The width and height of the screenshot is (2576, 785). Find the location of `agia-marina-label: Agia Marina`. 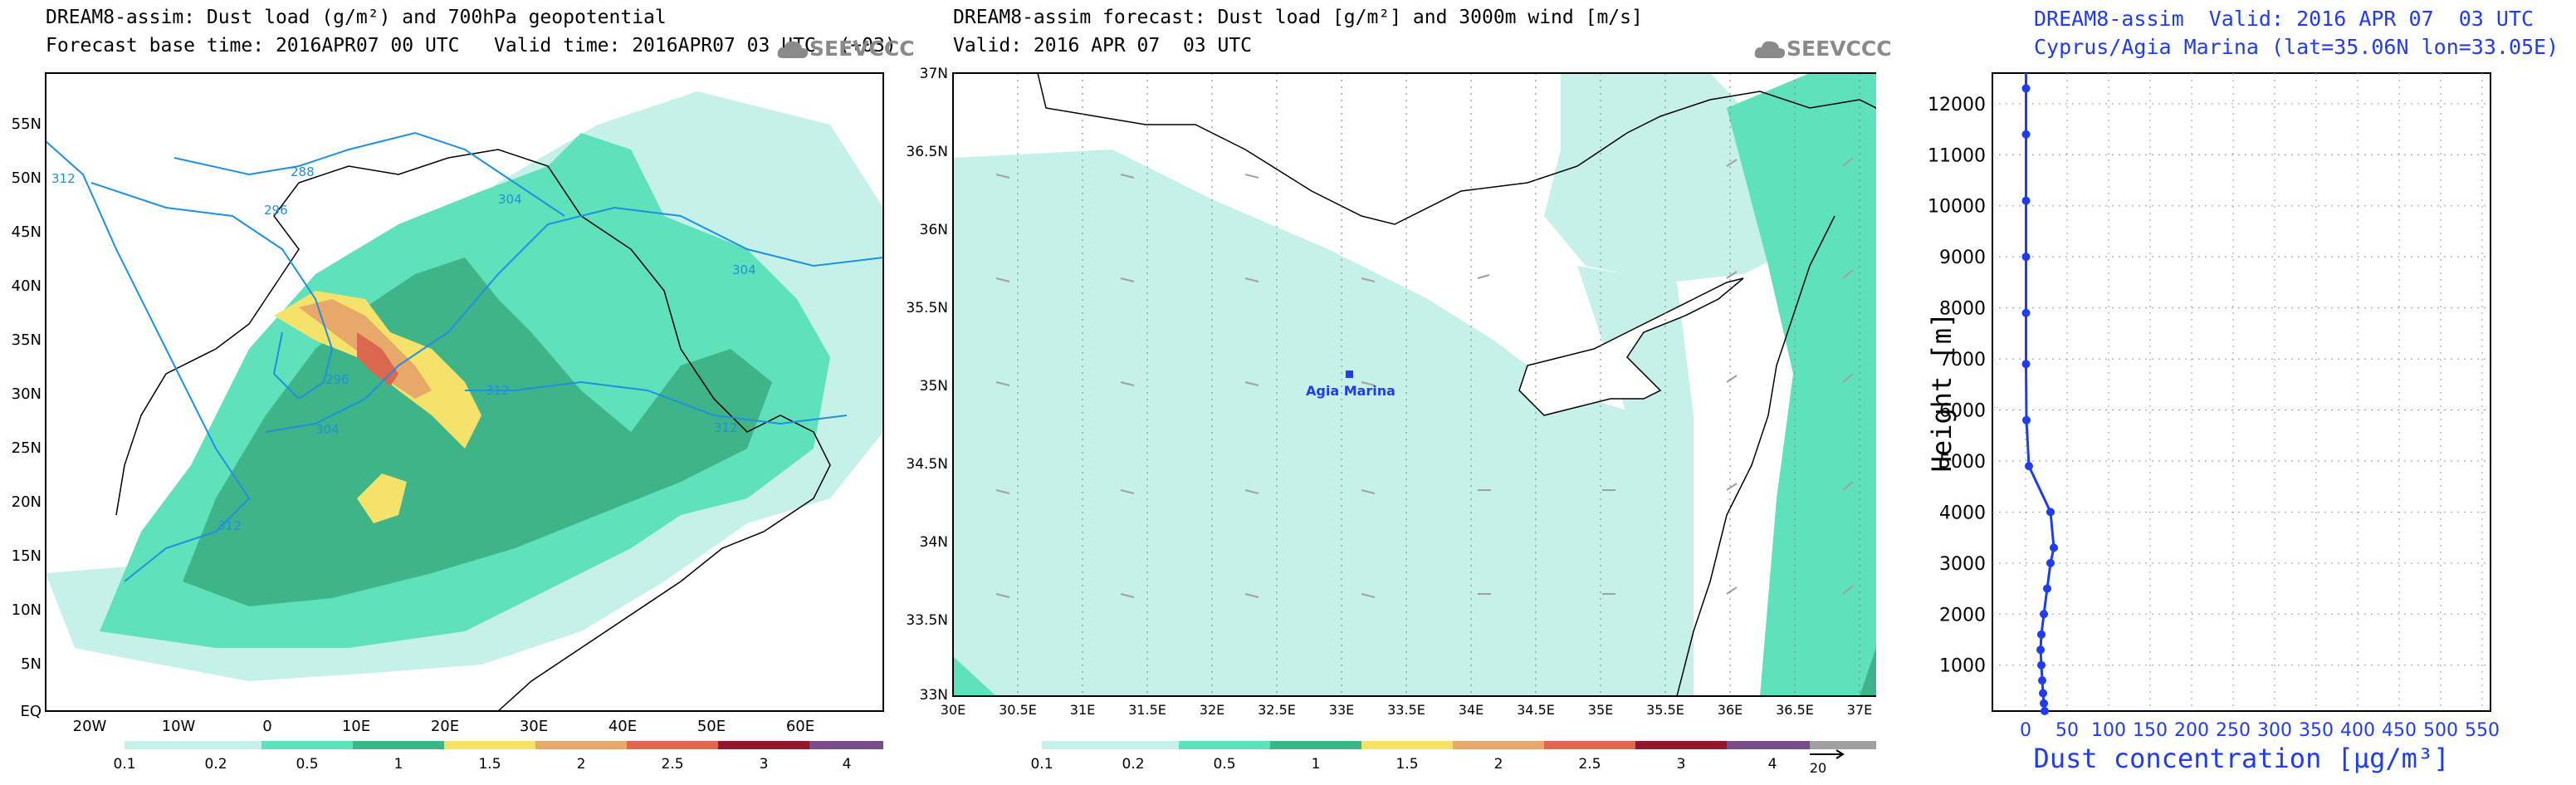

agia-marina-label: Agia Marina is located at coordinates (1351, 391).